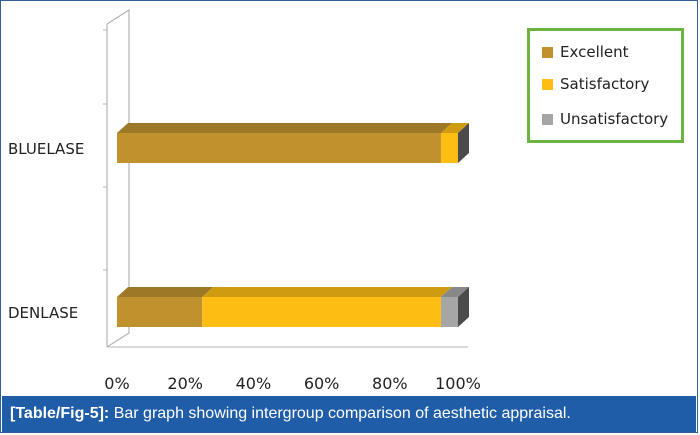  What do you see at coordinates (547, 84) in the screenshot?
I see `legend-swatch-satisfactory` at bounding box center [547, 84].